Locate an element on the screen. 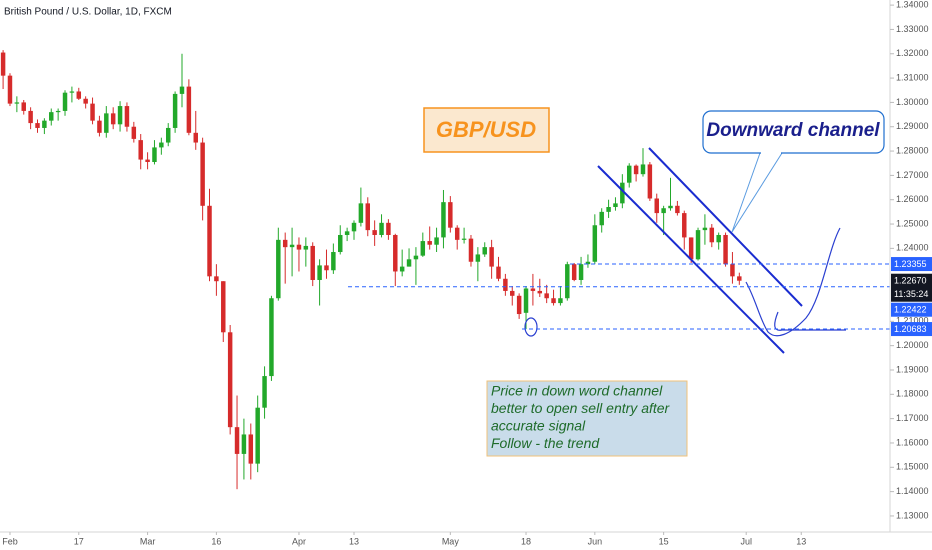  y-tick-label: 1.14000 is located at coordinates (912, 491).